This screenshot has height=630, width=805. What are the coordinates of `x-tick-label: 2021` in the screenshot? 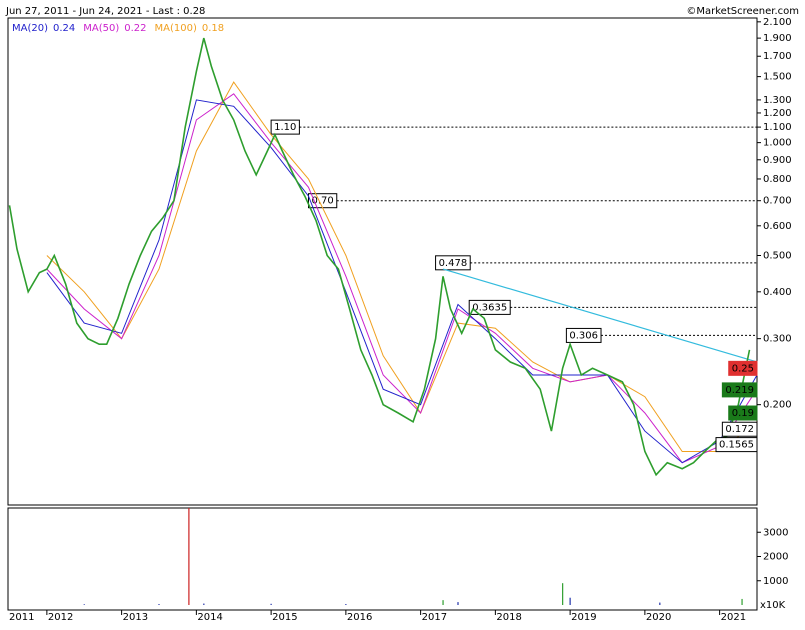 It's located at (733, 617).